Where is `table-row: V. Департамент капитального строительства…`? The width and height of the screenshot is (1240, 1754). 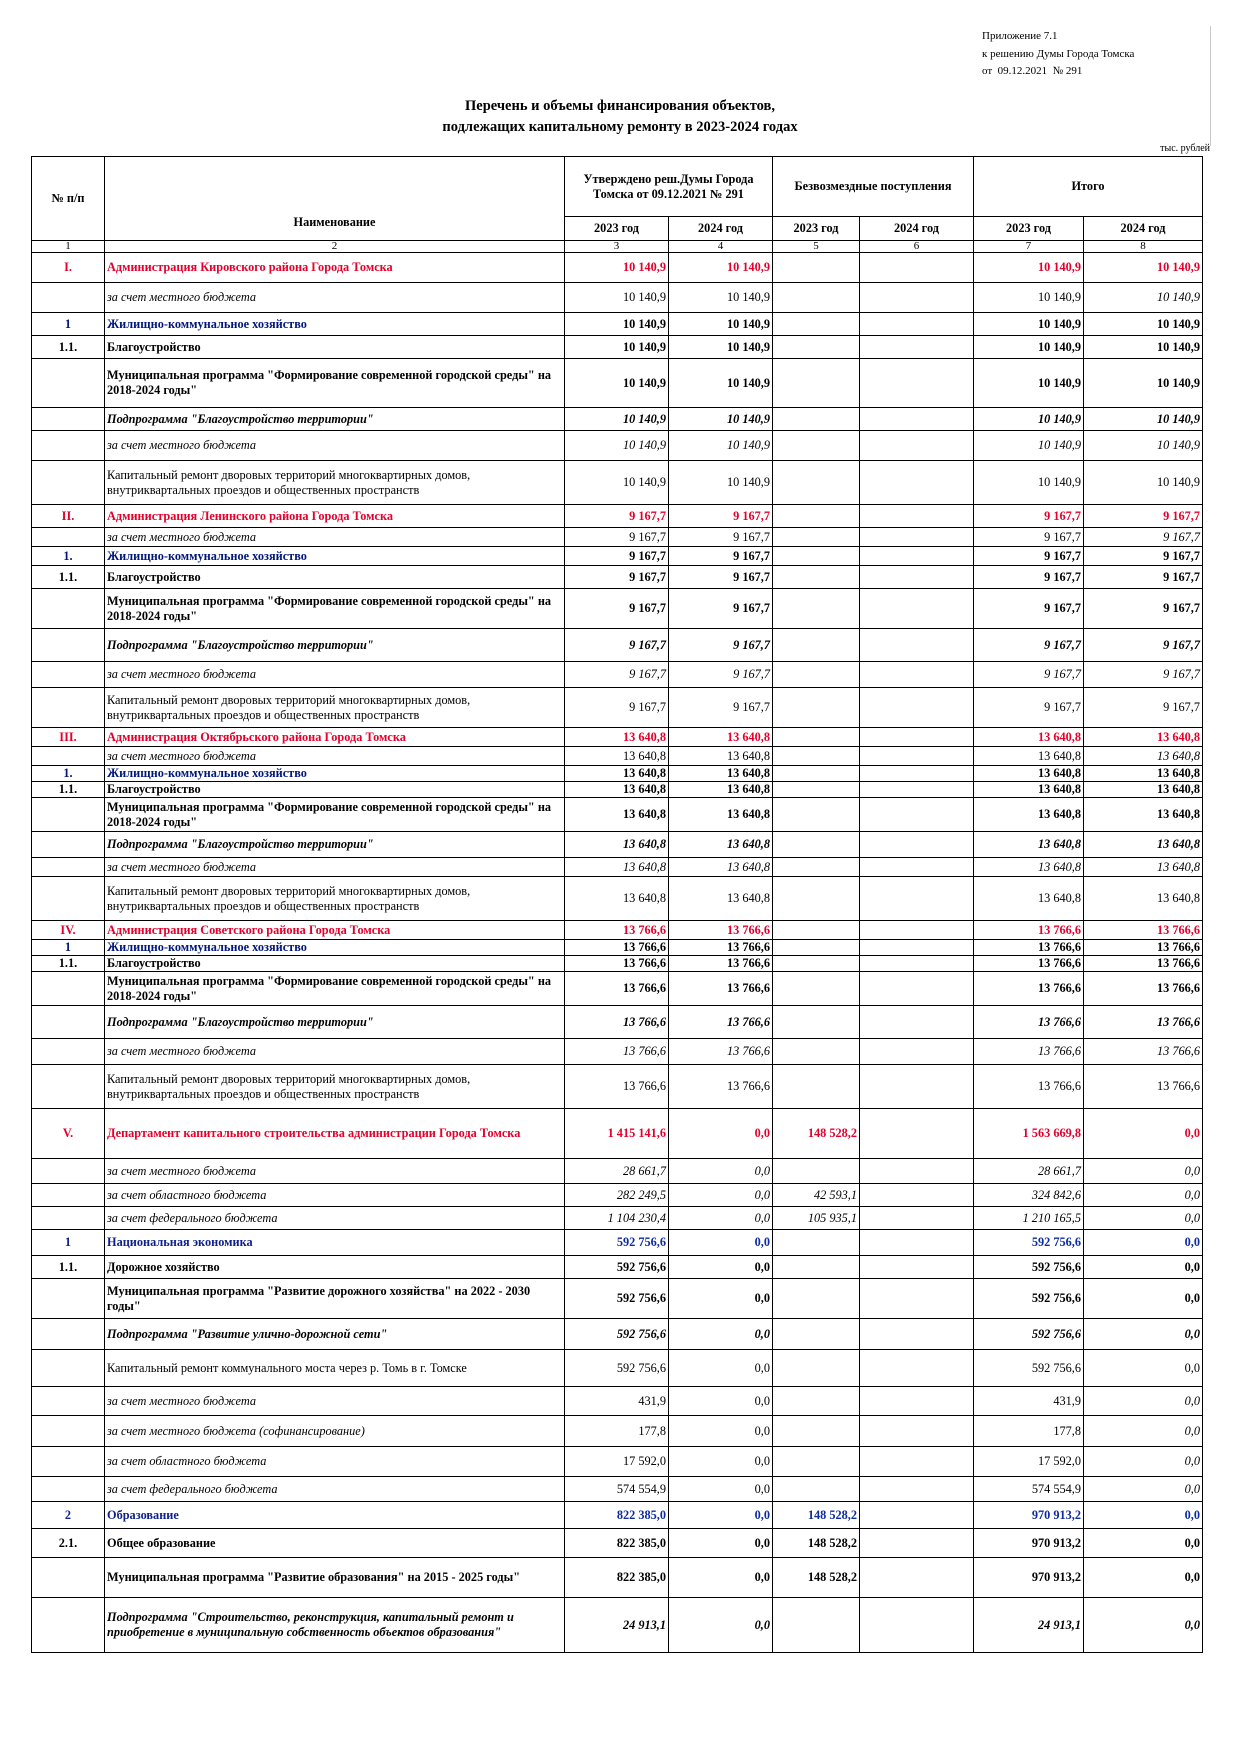 table-row: V. Департамент капитального строительства… is located at coordinates (617, 1133).